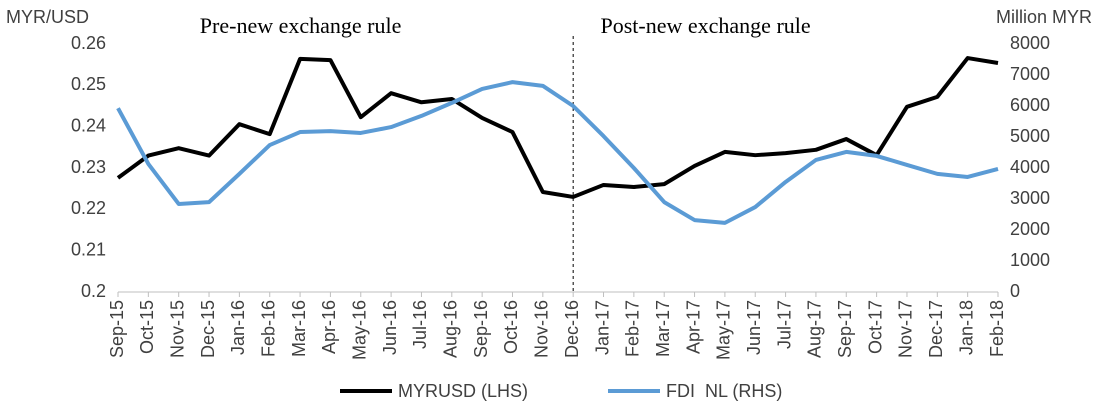 The image size is (1097, 403). What do you see at coordinates (451, 329) in the screenshot?
I see `x-tick-label: Aug-16` at bounding box center [451, 329].